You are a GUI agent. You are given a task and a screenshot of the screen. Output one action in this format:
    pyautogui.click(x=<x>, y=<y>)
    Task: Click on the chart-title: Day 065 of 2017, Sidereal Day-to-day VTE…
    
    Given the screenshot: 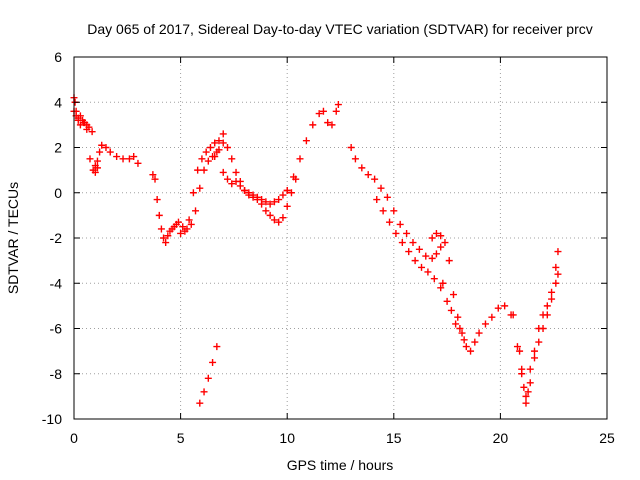 What is the action you would take?
    pyautogui.click(x=340, y=29)
    